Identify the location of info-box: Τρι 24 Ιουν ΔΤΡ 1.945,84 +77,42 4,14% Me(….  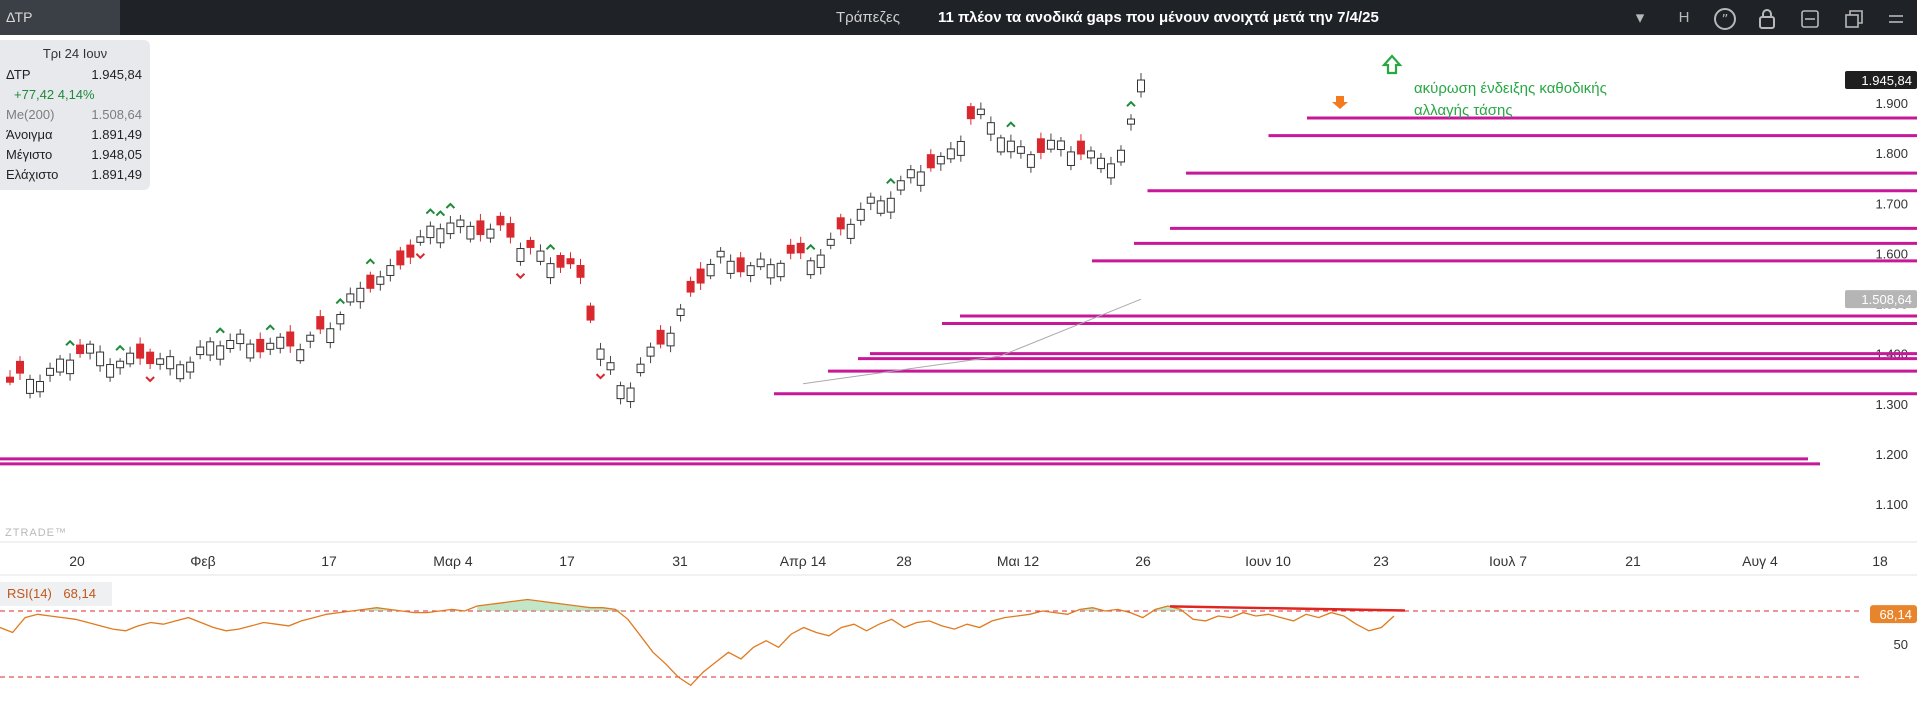
(75, 115).